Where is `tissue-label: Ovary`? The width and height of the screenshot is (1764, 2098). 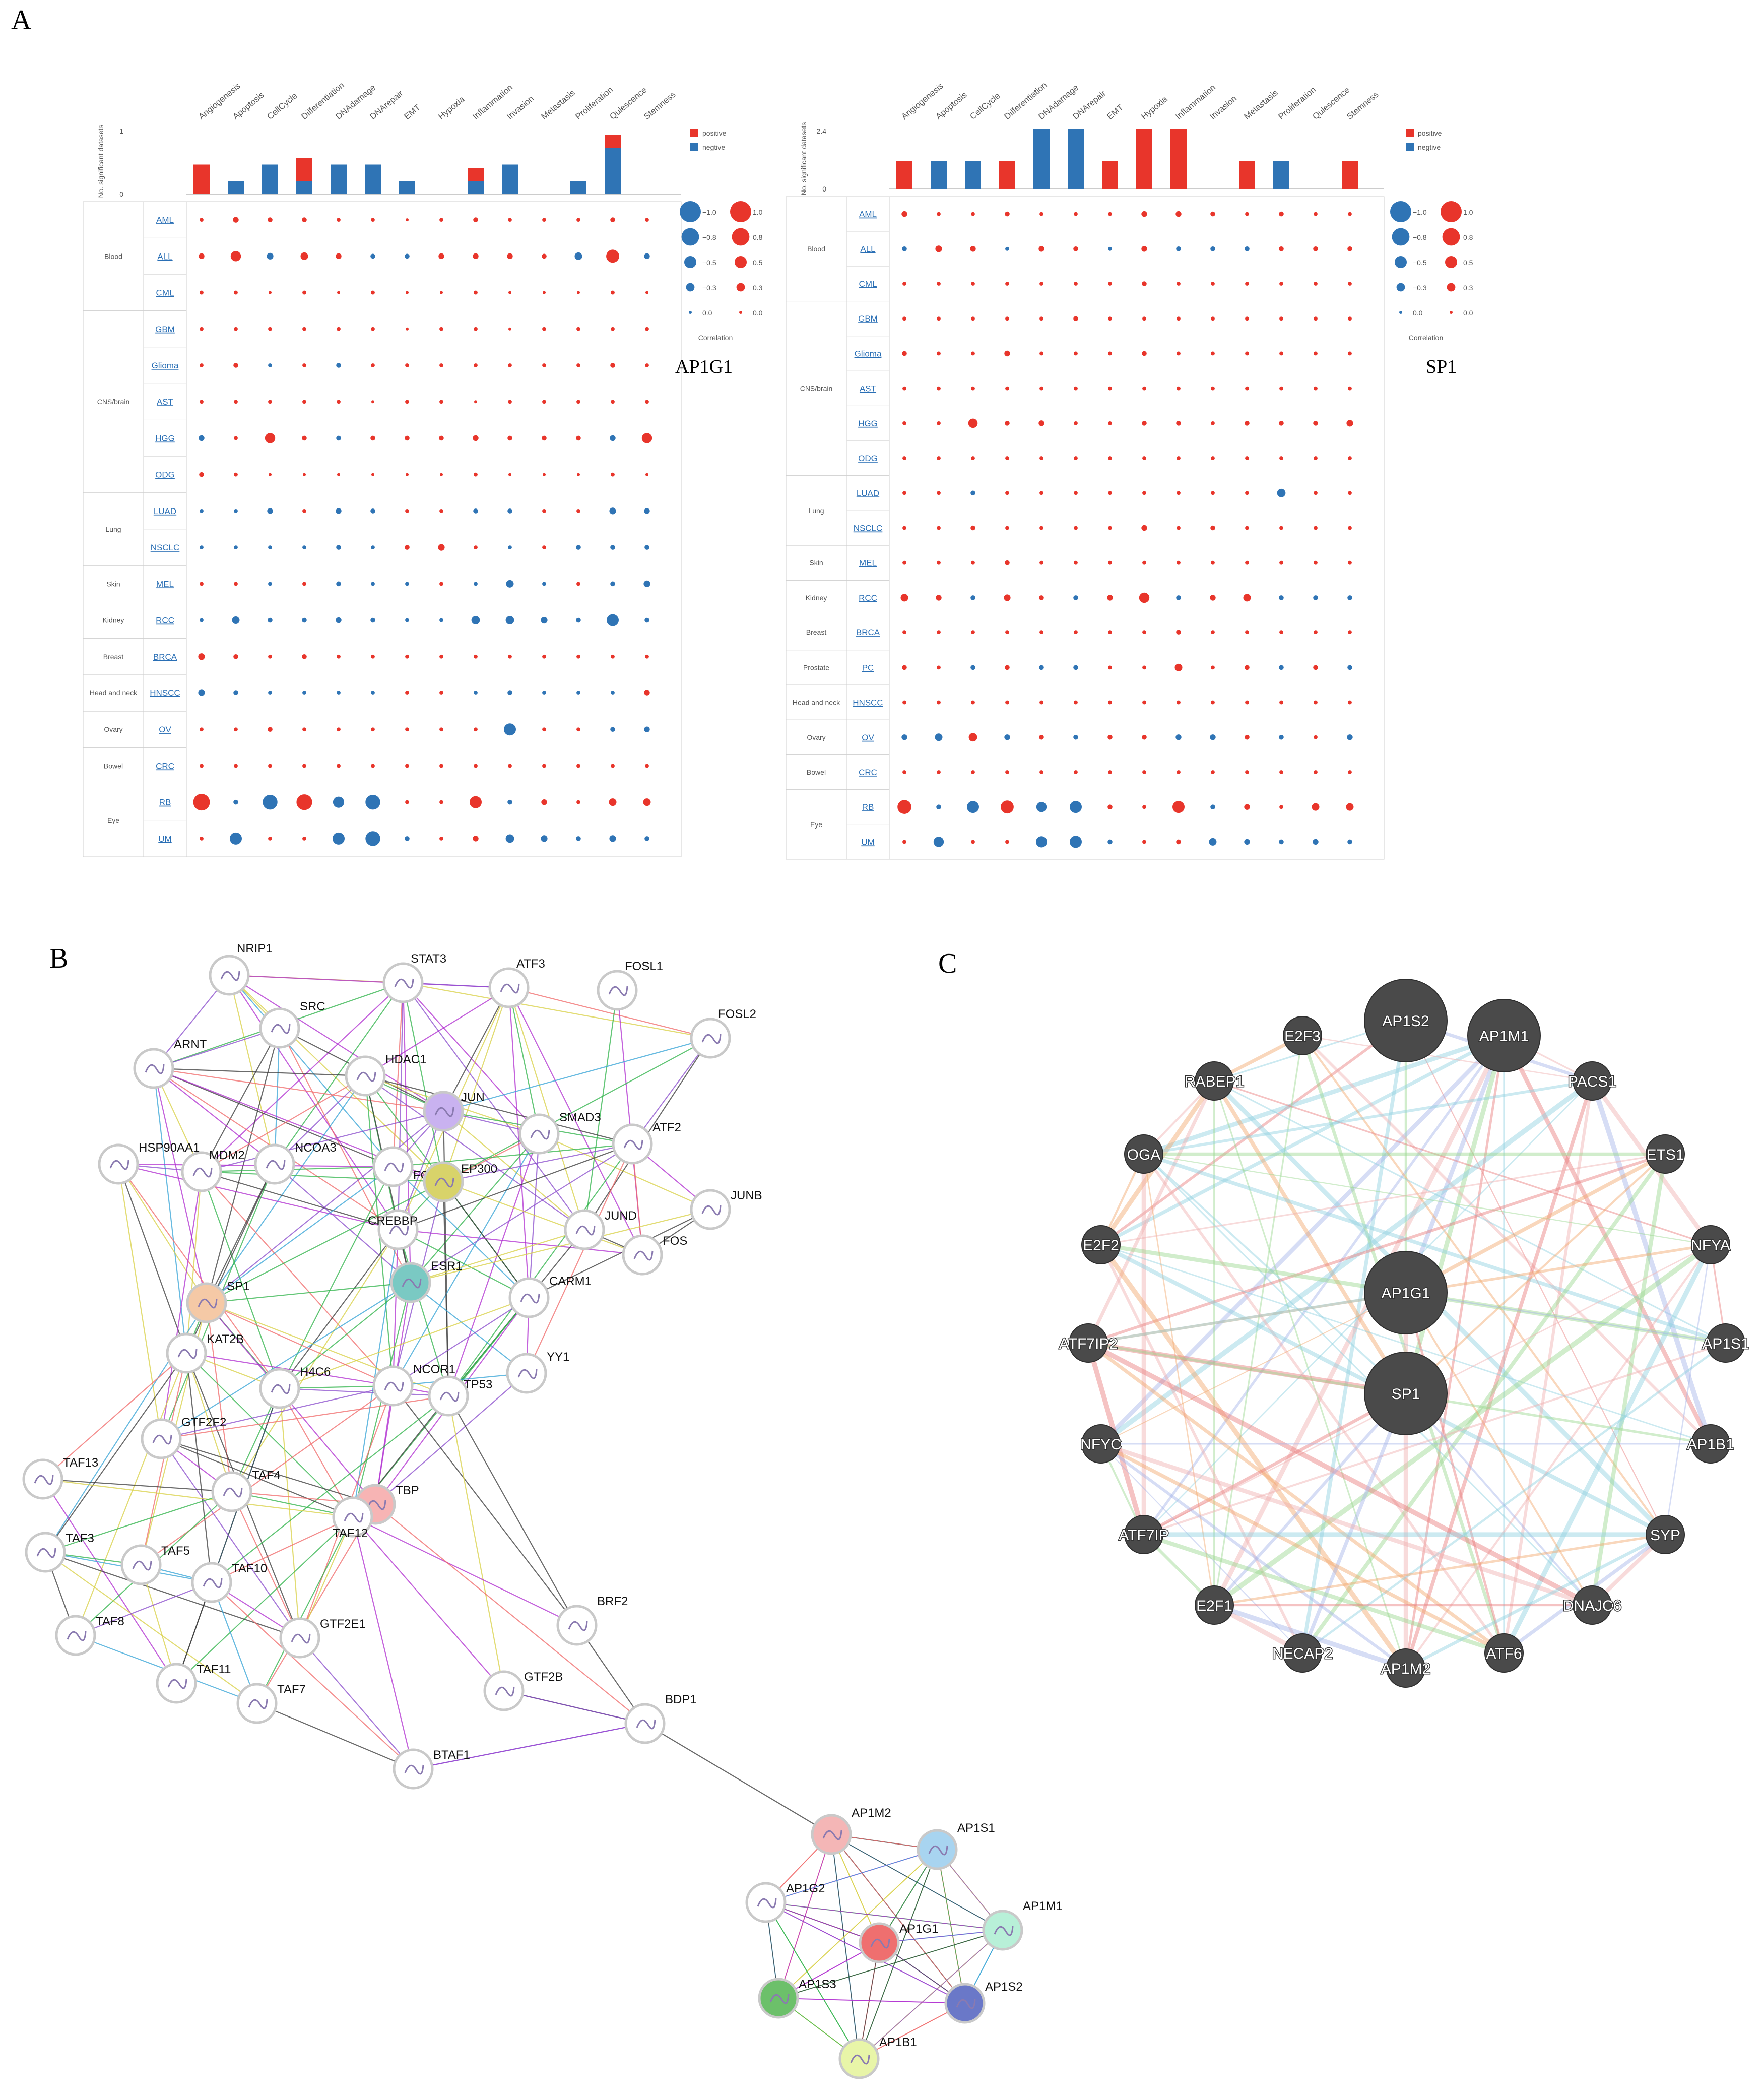
tissue-label: Ovary is located at coordinates (816, 737).